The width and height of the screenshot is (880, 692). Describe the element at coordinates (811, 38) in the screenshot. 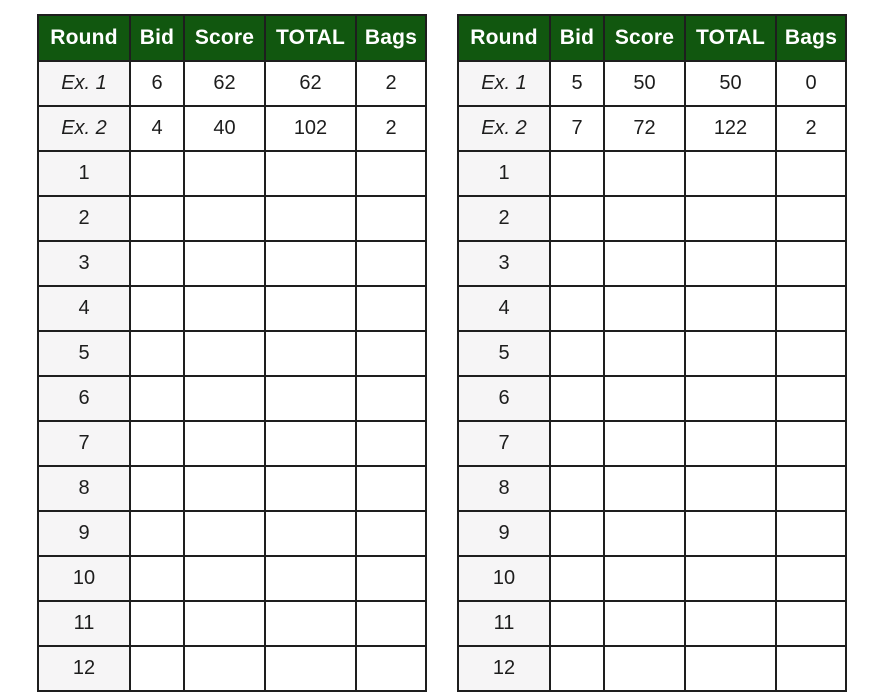

I see `col-header-bags: Bags` at that location.